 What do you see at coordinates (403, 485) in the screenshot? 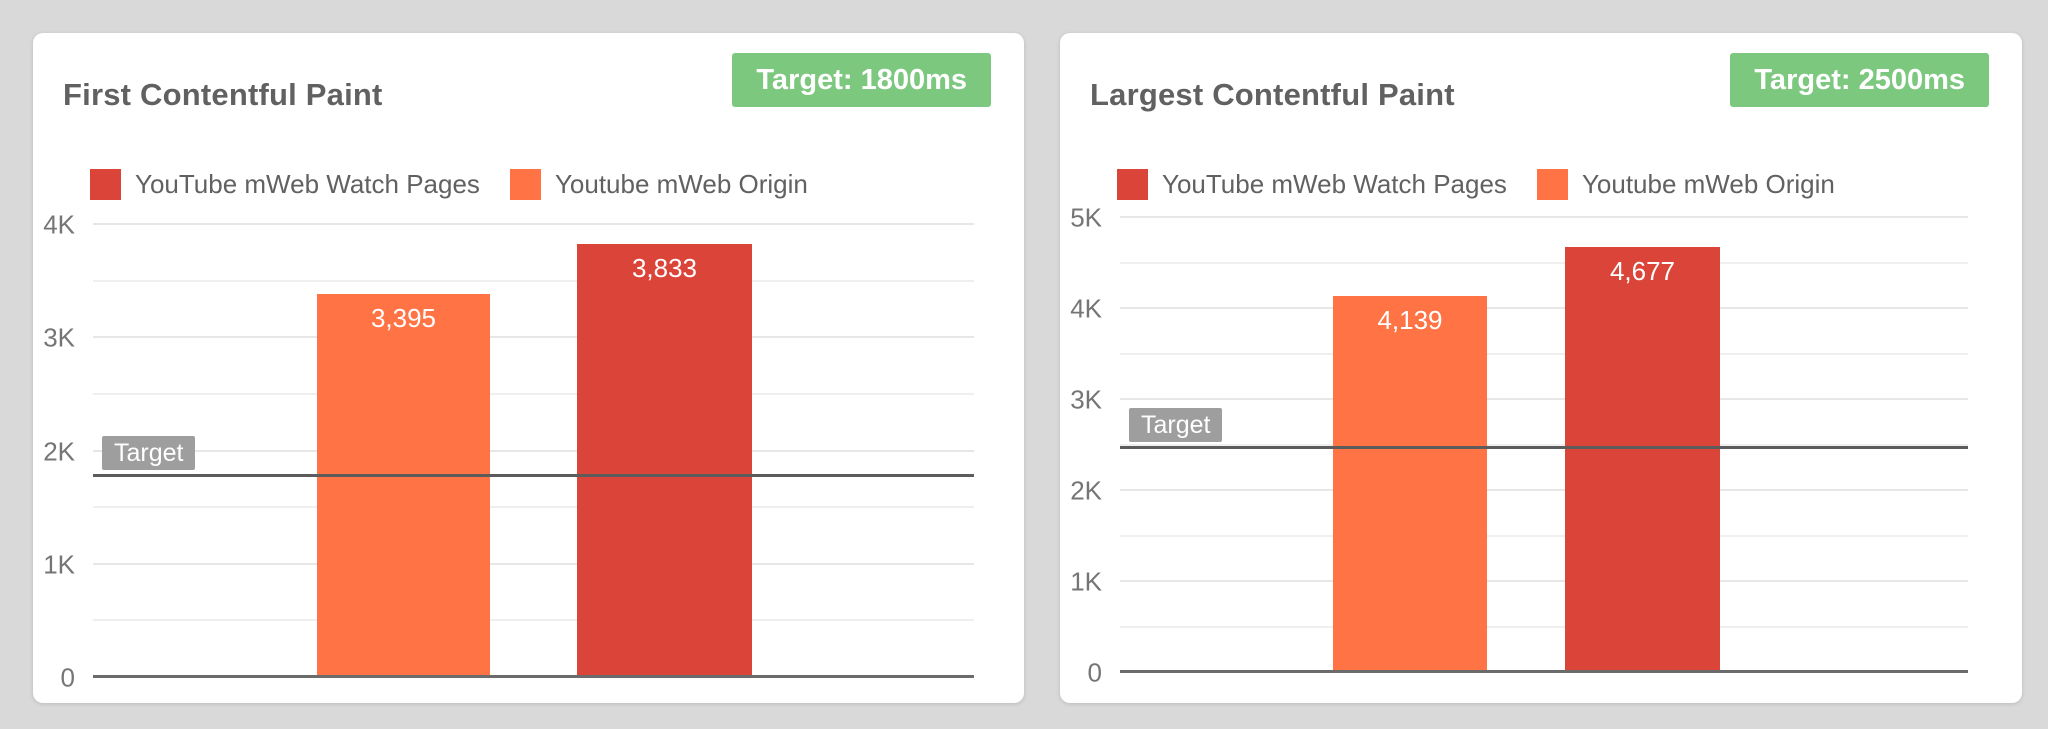
I see `bar-youtube-mweb-origin: 3,395` at bounding box center [403, 485].